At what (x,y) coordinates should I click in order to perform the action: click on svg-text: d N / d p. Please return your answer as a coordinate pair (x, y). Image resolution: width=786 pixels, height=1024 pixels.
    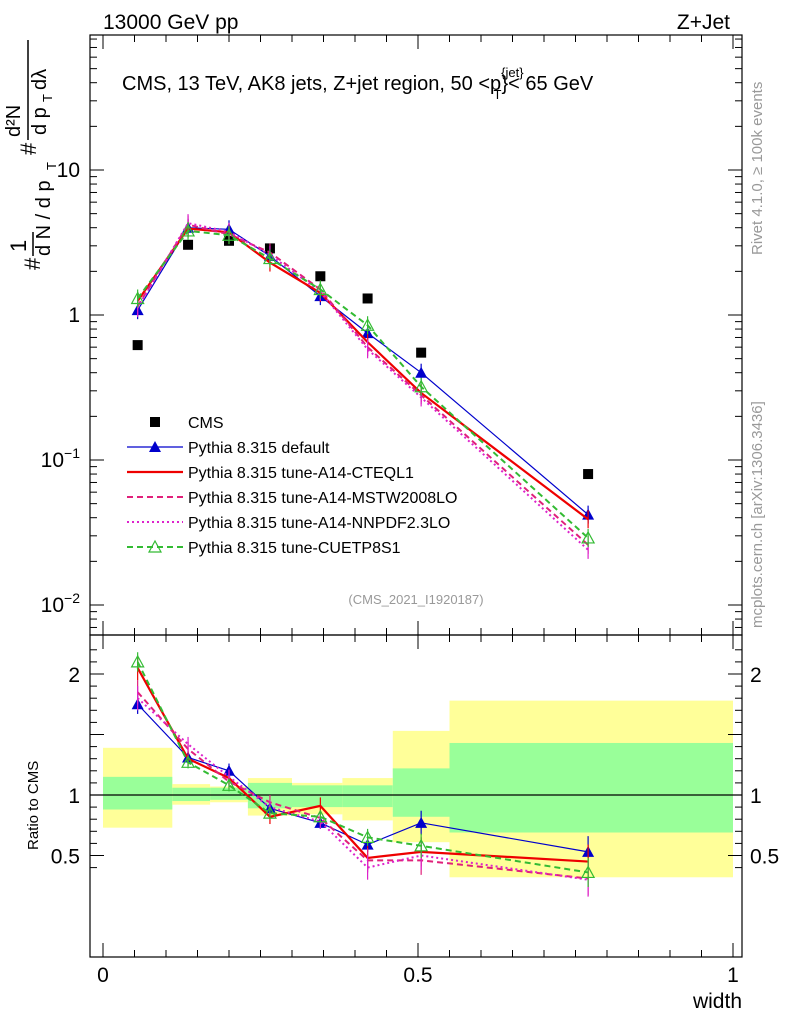
    Looking at the image, I should click on (44, 218).